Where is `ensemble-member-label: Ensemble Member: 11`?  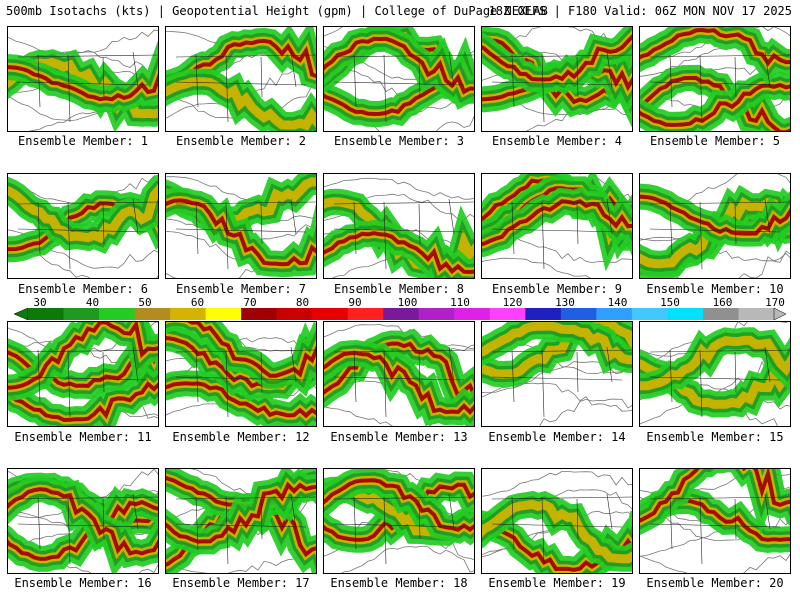
ensemble-member-label: Ensemble Member: 11 is located at coordinates (83, 437).